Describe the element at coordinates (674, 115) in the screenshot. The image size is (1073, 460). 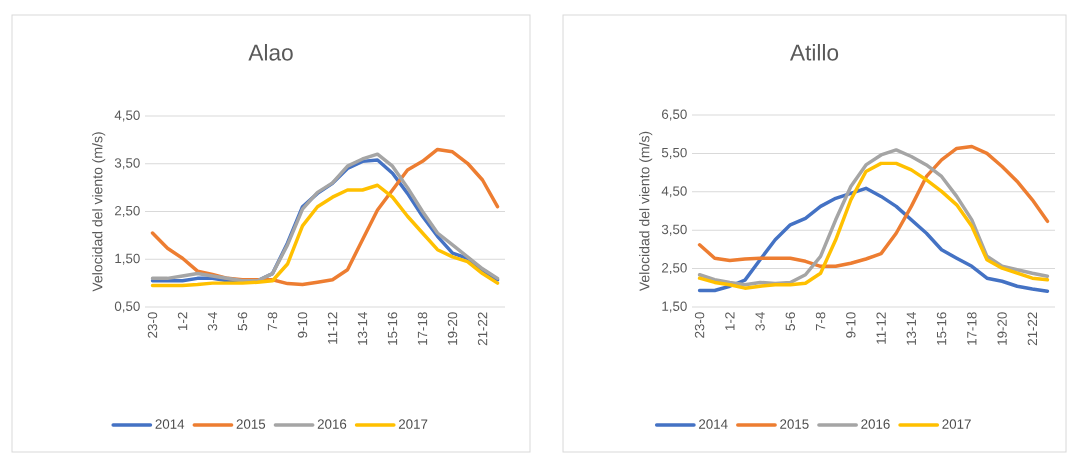
I see `y-tick-label: 6,50` at that location.